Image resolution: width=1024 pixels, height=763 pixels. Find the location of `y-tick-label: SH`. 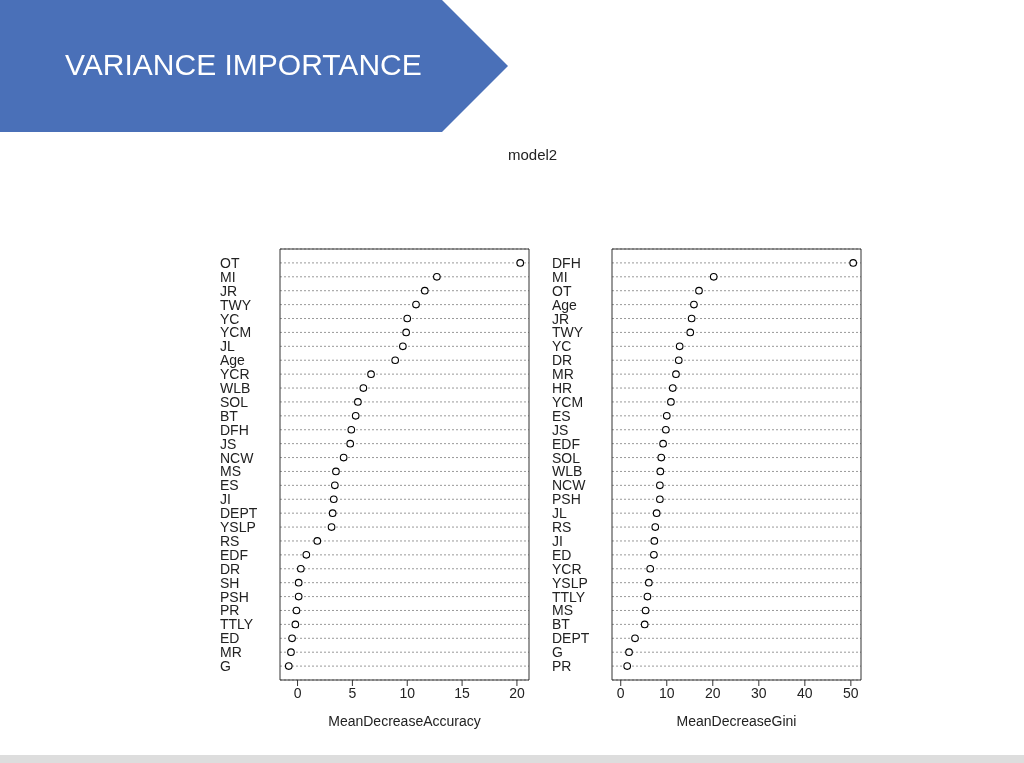

y-tick-label: SH is located at coordinates (230, 582).